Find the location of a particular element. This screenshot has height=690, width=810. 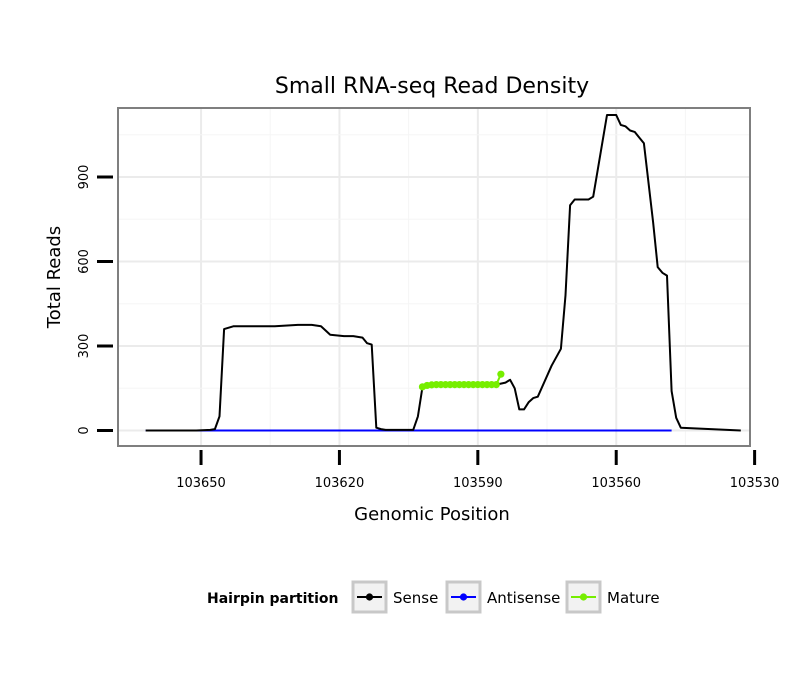

x-tick-label: 103650 is located at coordinates (201, 483).